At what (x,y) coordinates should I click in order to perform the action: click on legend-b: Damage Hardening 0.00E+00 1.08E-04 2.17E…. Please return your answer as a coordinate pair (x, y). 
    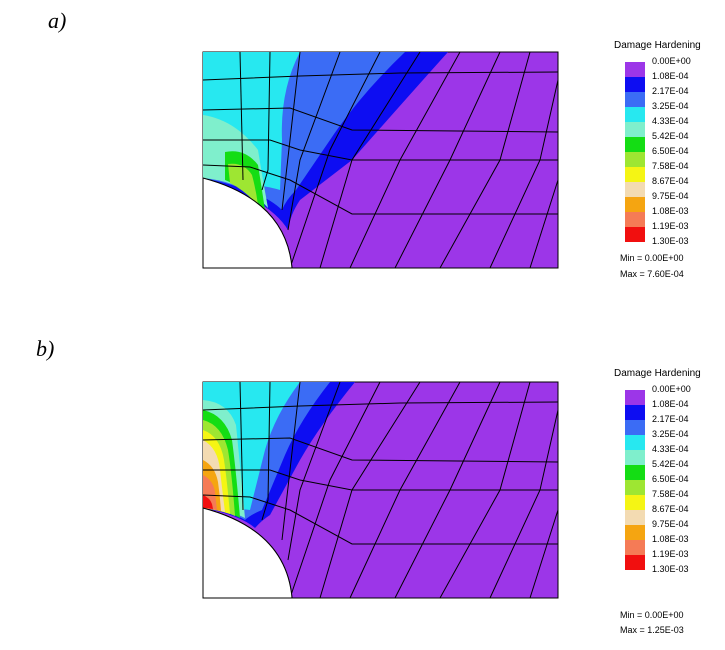
    Looking at the image, I should click on (662, 508).